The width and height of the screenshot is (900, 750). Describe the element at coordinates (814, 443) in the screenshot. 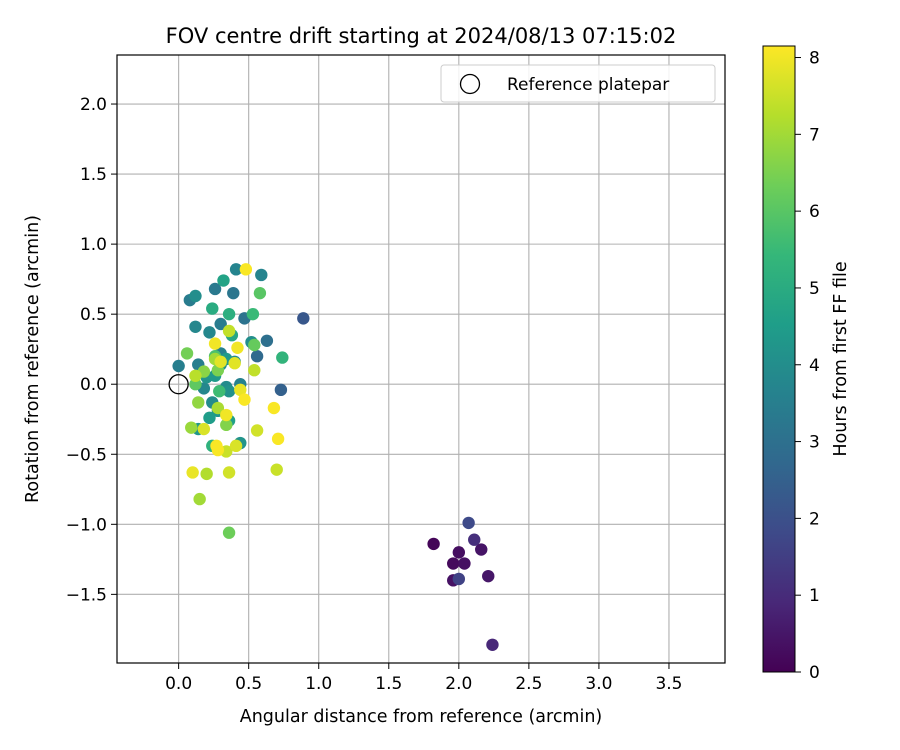

I see `colorbar-tick-label: 3` at that location.